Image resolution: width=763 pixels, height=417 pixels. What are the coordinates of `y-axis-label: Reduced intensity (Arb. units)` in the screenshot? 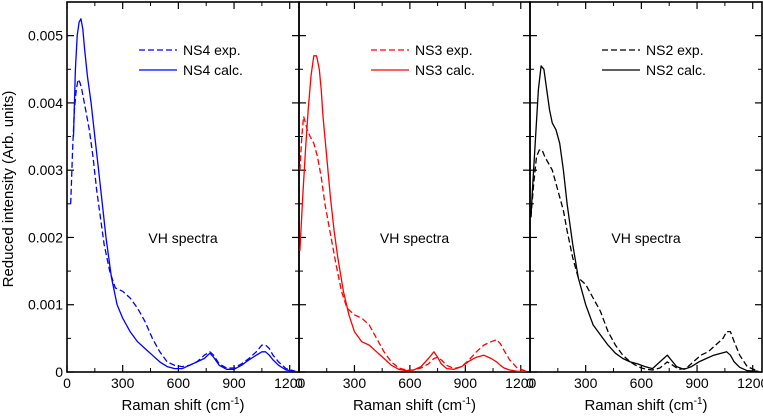 It's located at (8, 189).